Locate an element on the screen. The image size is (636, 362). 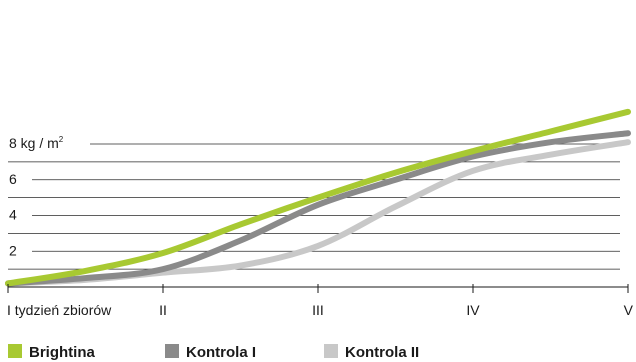
x-tick-label: II is located at coordinates (163, 310).